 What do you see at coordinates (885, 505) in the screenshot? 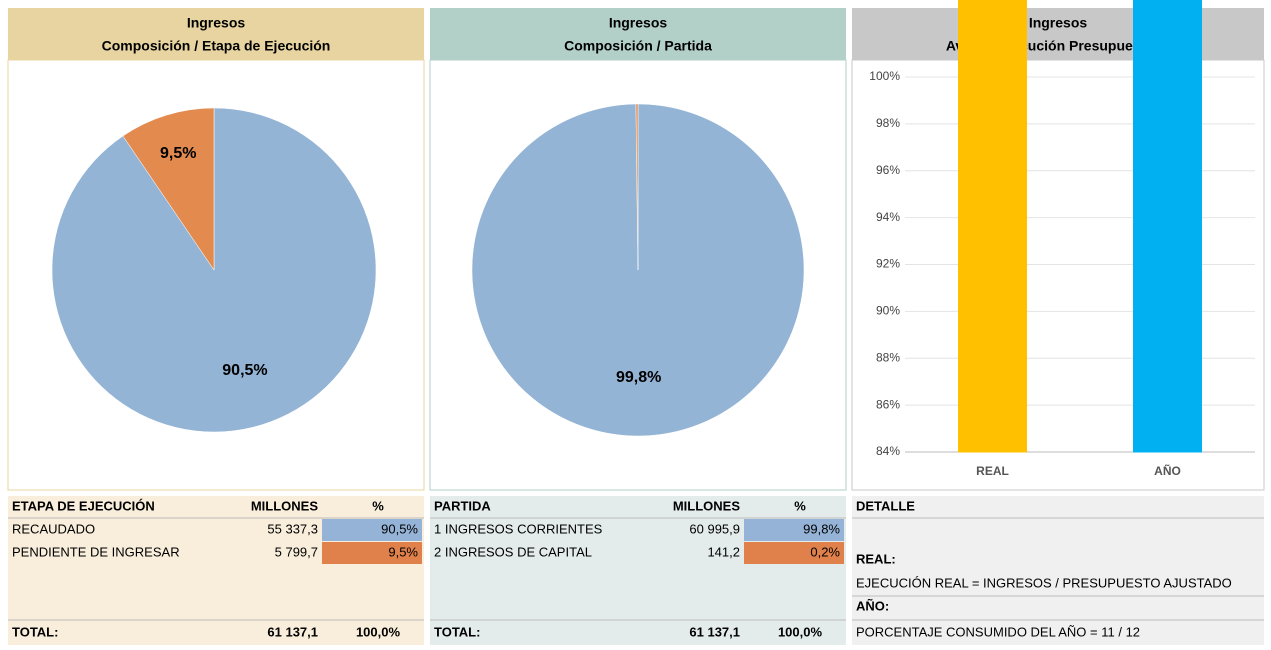
I see `table-header: DETALLE` at bounding box center [885, 505].